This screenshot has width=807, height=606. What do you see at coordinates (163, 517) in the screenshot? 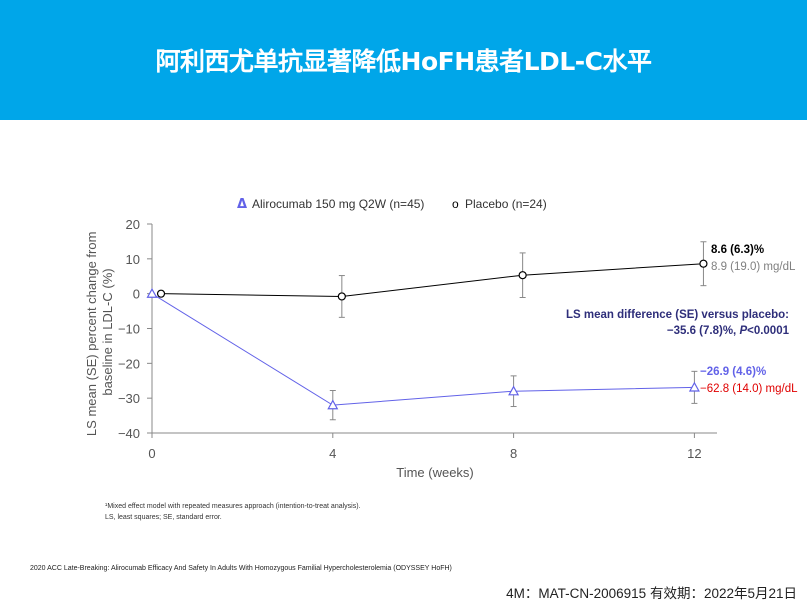
I see `footnote-2: LS, least squares; SE, standard error.` at bounding box center [163, 517].